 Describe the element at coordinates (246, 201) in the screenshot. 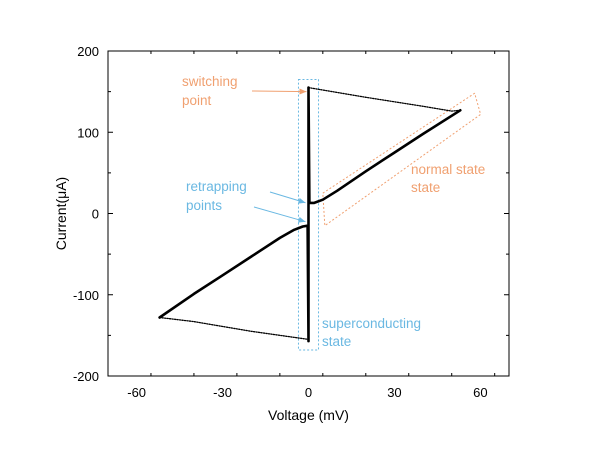

I see `annotation-retrapping-points: retrapping points` at that location.